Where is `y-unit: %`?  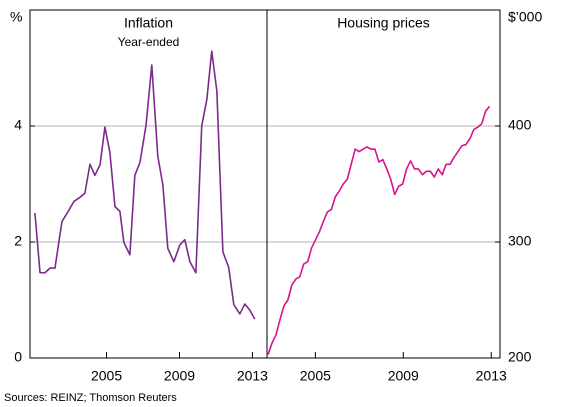 y-unit: % is located at coordinates (16, 17).